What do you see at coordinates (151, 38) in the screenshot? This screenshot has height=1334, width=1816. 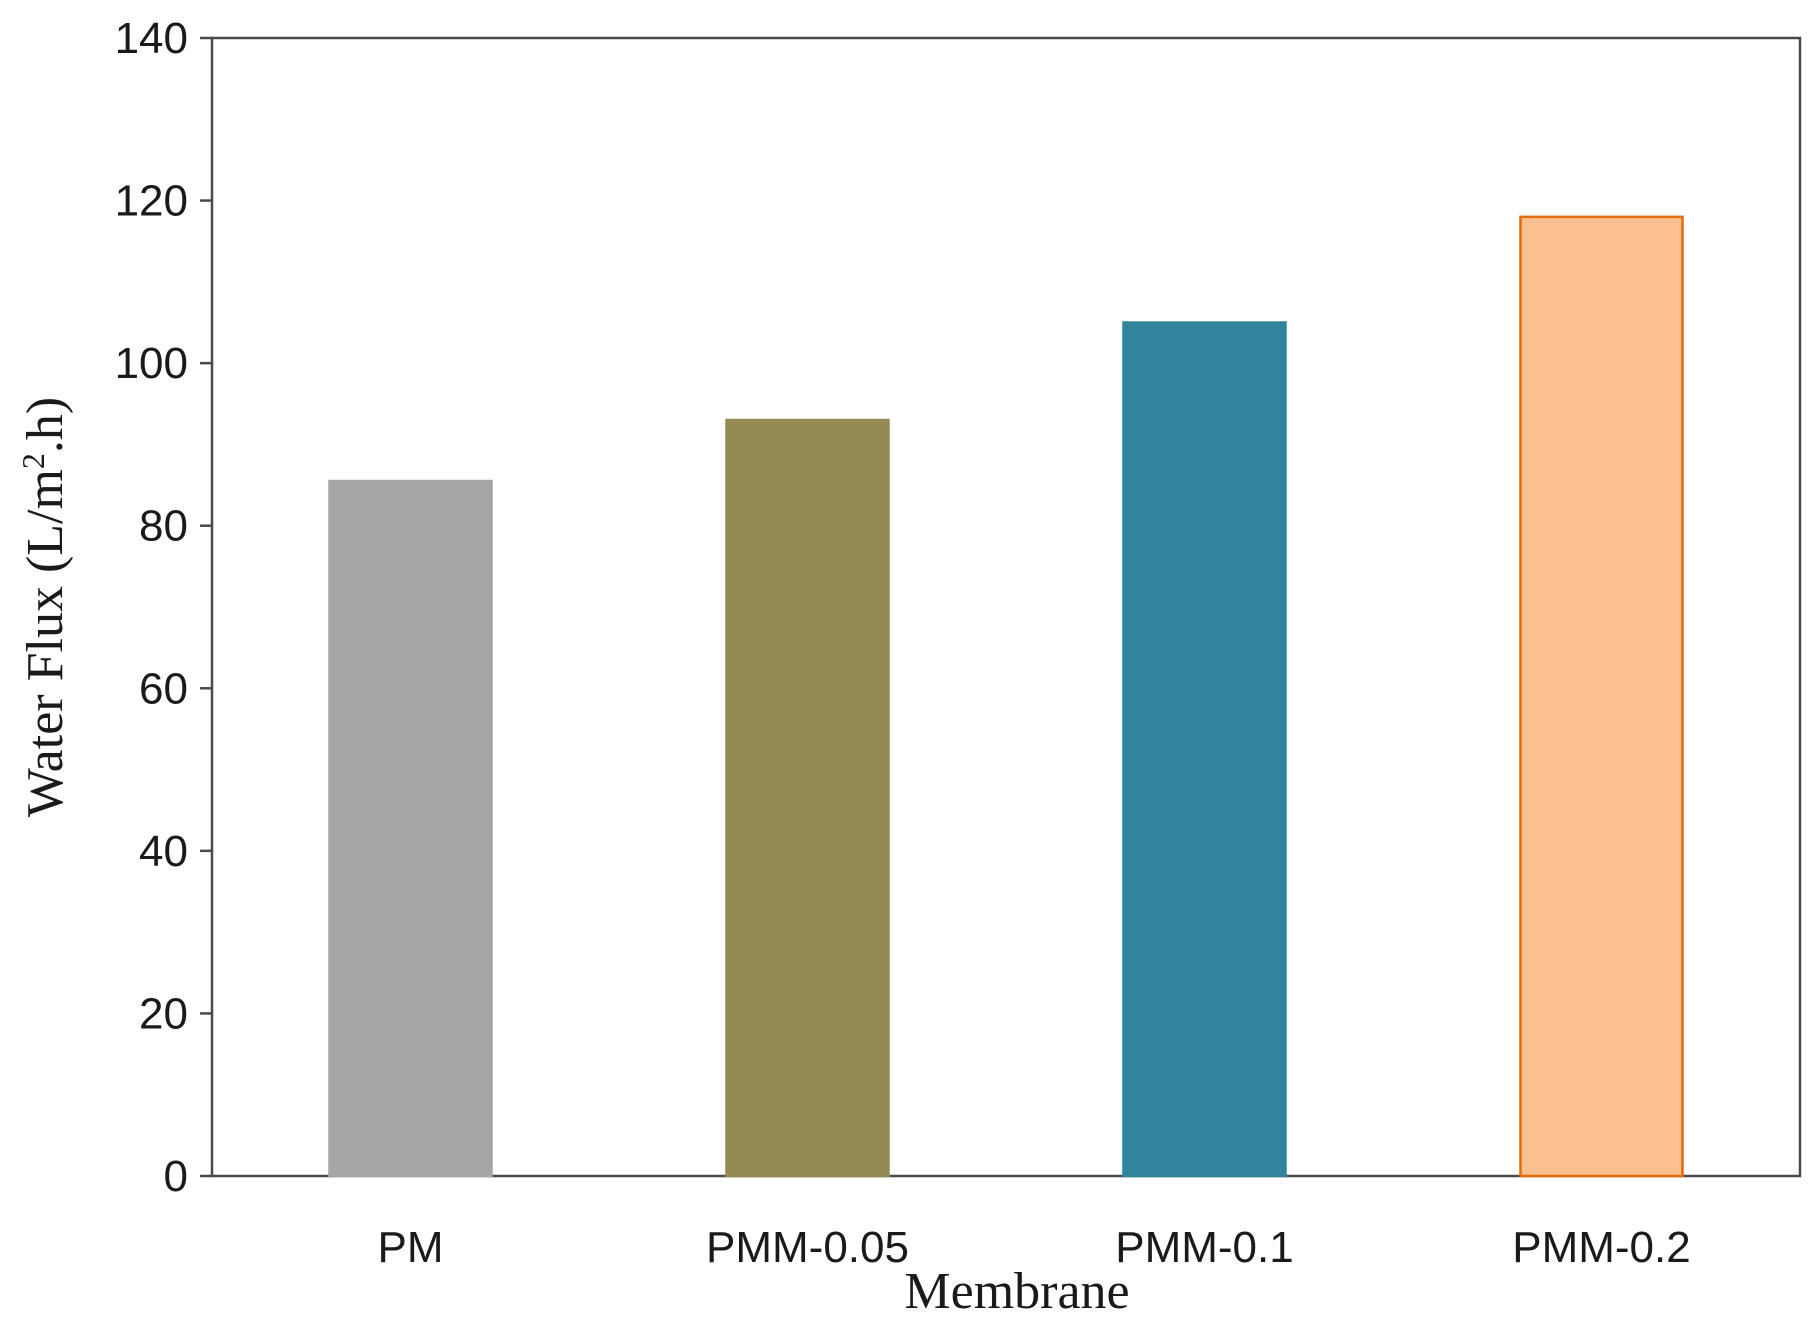 I see `y-tick-label: 140` at bounding box center [151, 38].